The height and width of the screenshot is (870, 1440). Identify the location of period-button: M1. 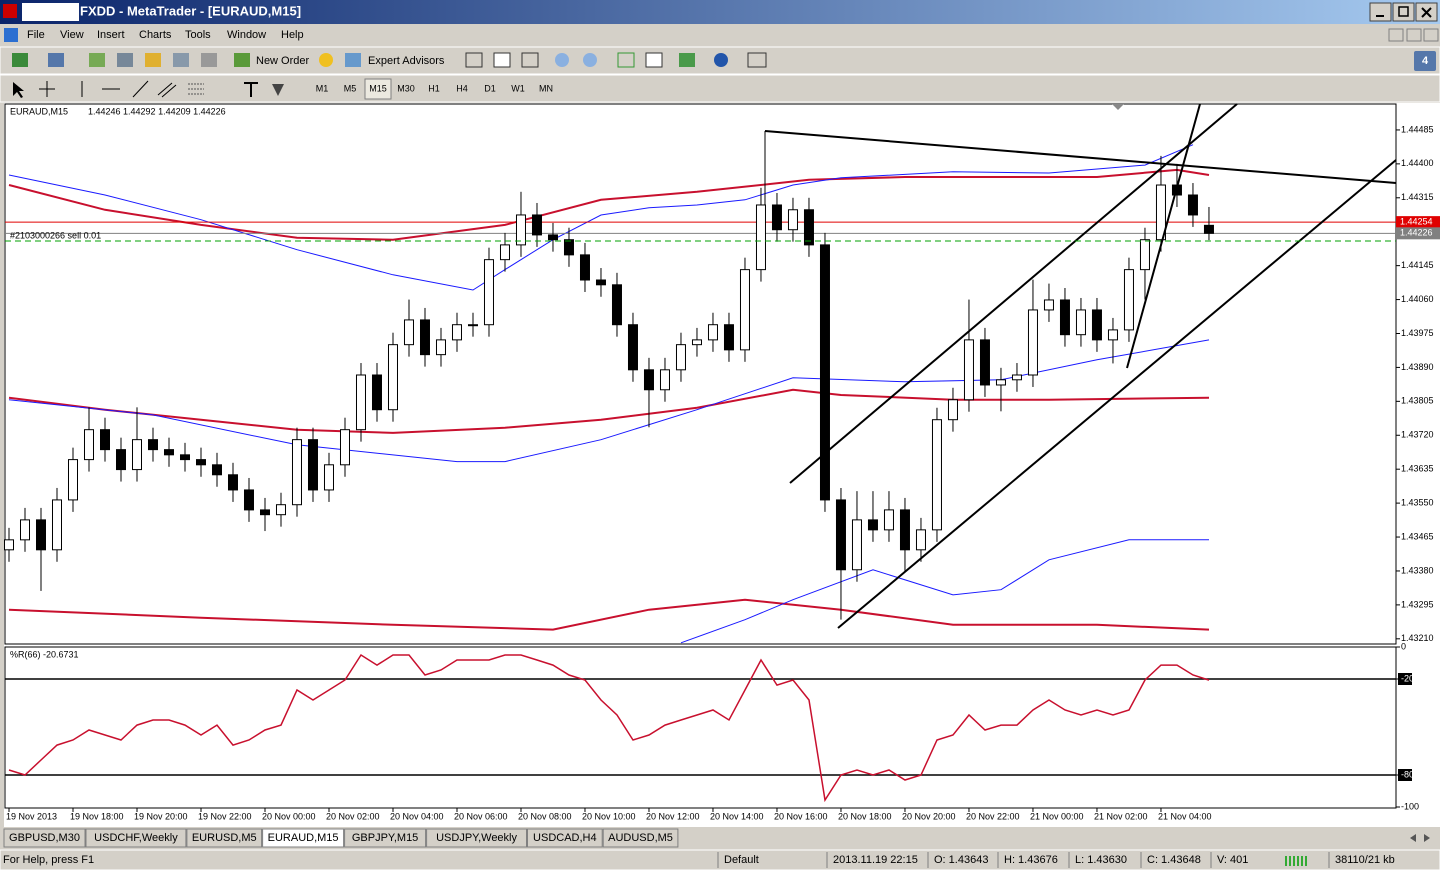
(322, 88).